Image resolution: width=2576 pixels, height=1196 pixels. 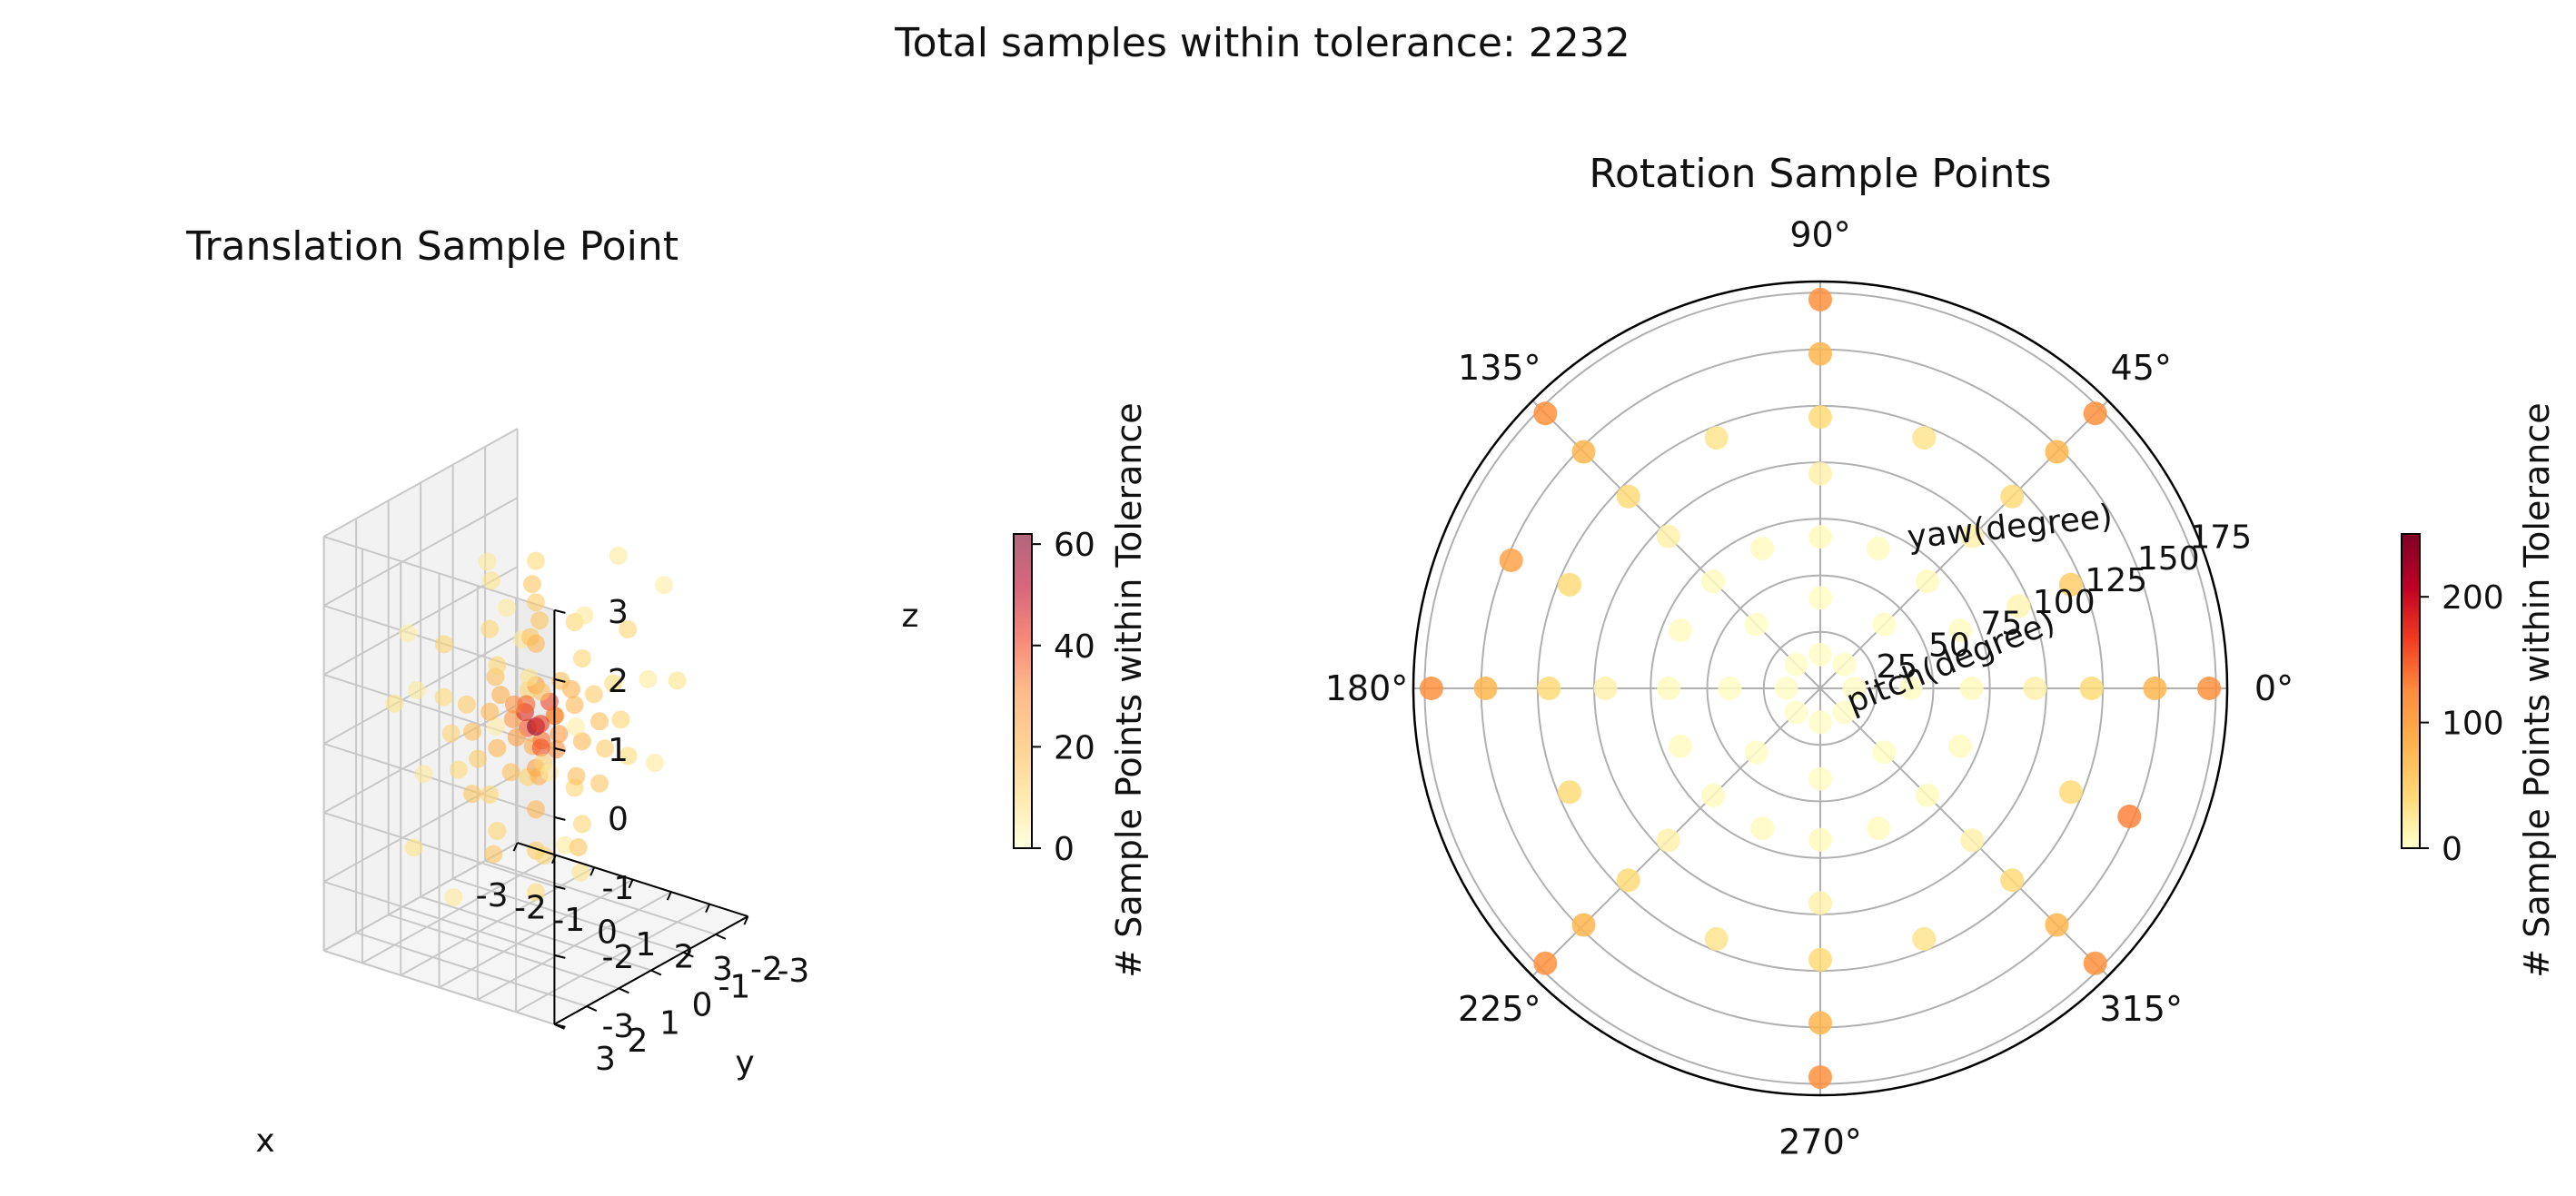 I want to click on colorbar-fill, so click(x=2411, y=691).